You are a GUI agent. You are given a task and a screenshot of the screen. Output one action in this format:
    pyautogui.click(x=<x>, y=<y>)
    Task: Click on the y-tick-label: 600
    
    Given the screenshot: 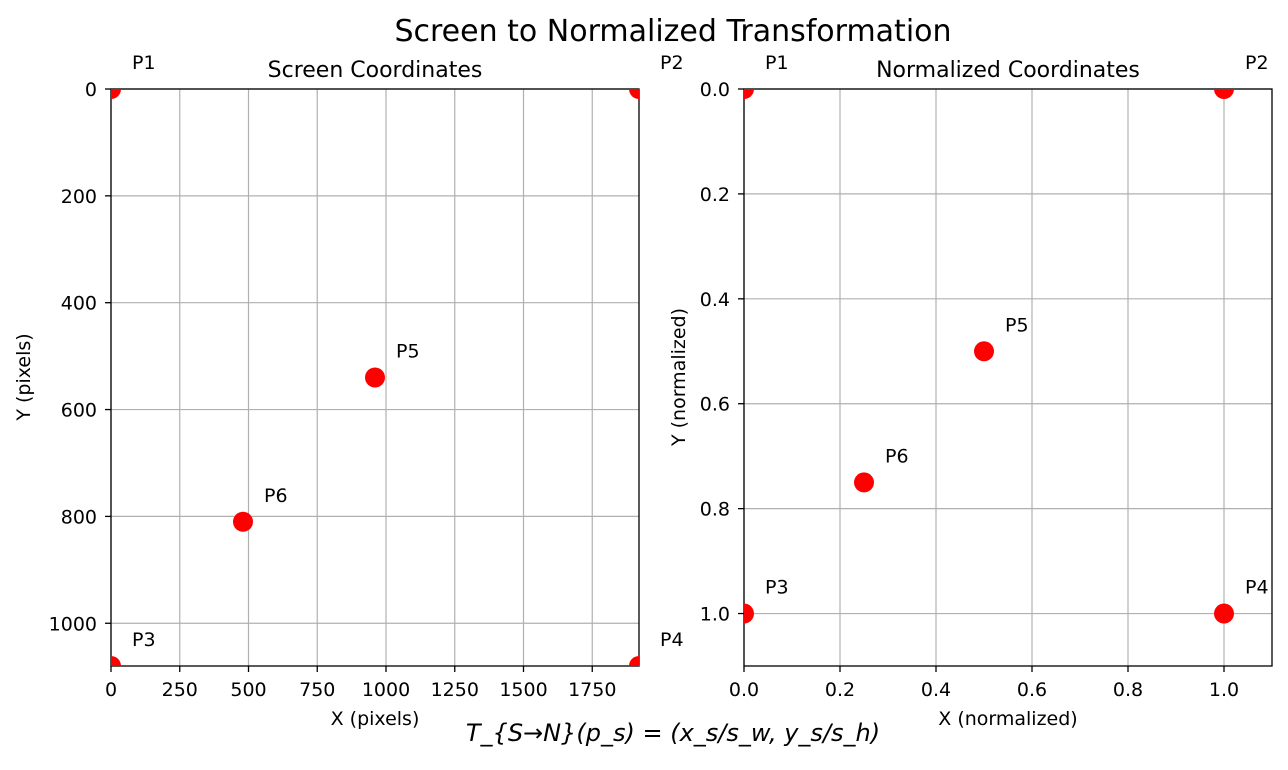 What is the action you would take?
    pyautogui.click(x=79, y=411)
    